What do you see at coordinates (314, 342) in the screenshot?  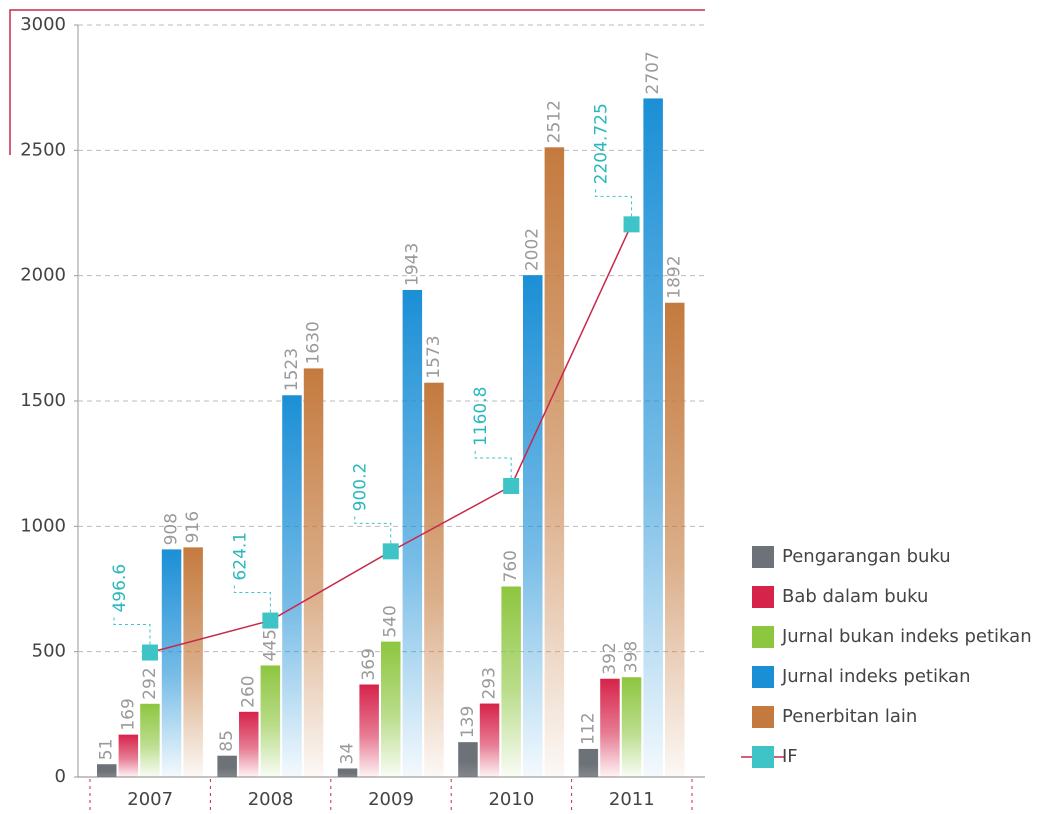 I see `value-label: 1630` at bounding box center [314, 342].